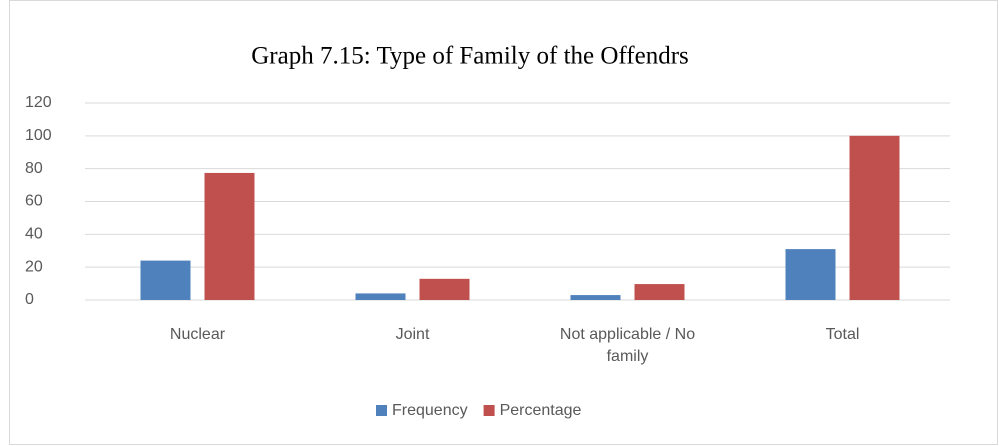 The width and height of the screenshot is (999, 446). What do you see at coordinates (541, 410) in the screenshot?
I see `legend-label: Percentage` at bounding box center [541, 410].